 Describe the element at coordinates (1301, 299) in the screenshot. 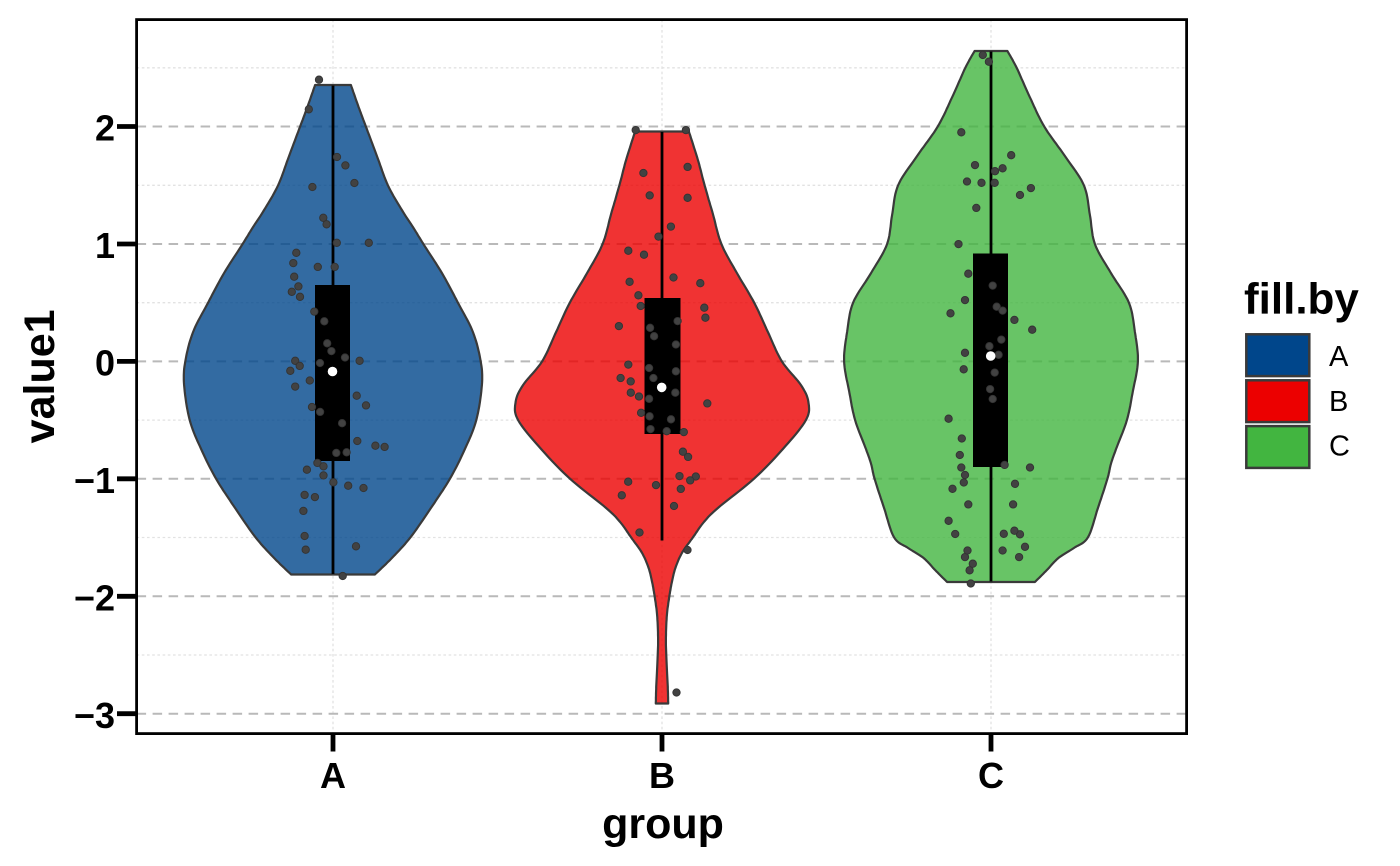

I see `svg-text: fill.by` at that location.